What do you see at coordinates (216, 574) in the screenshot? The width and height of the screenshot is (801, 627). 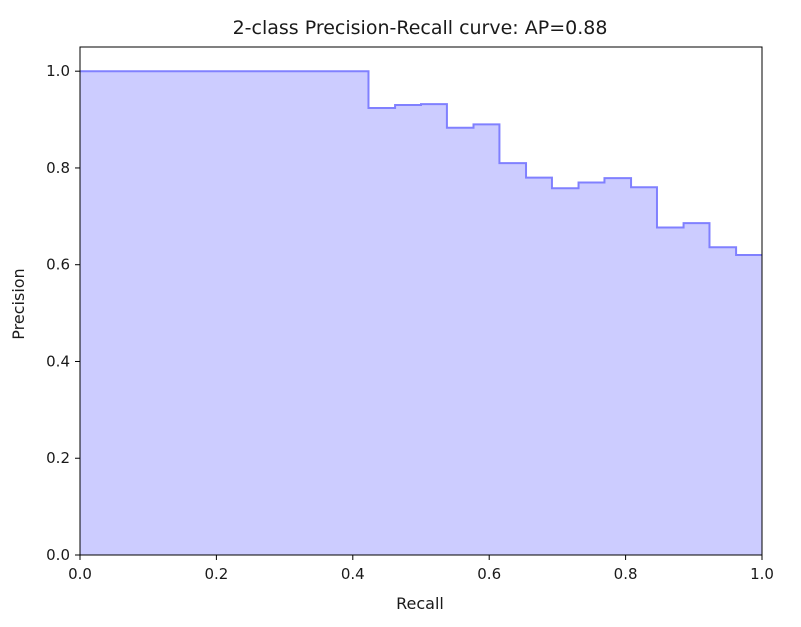 I see `x-tick-label: 0.2` at bounding box center [216, 574].